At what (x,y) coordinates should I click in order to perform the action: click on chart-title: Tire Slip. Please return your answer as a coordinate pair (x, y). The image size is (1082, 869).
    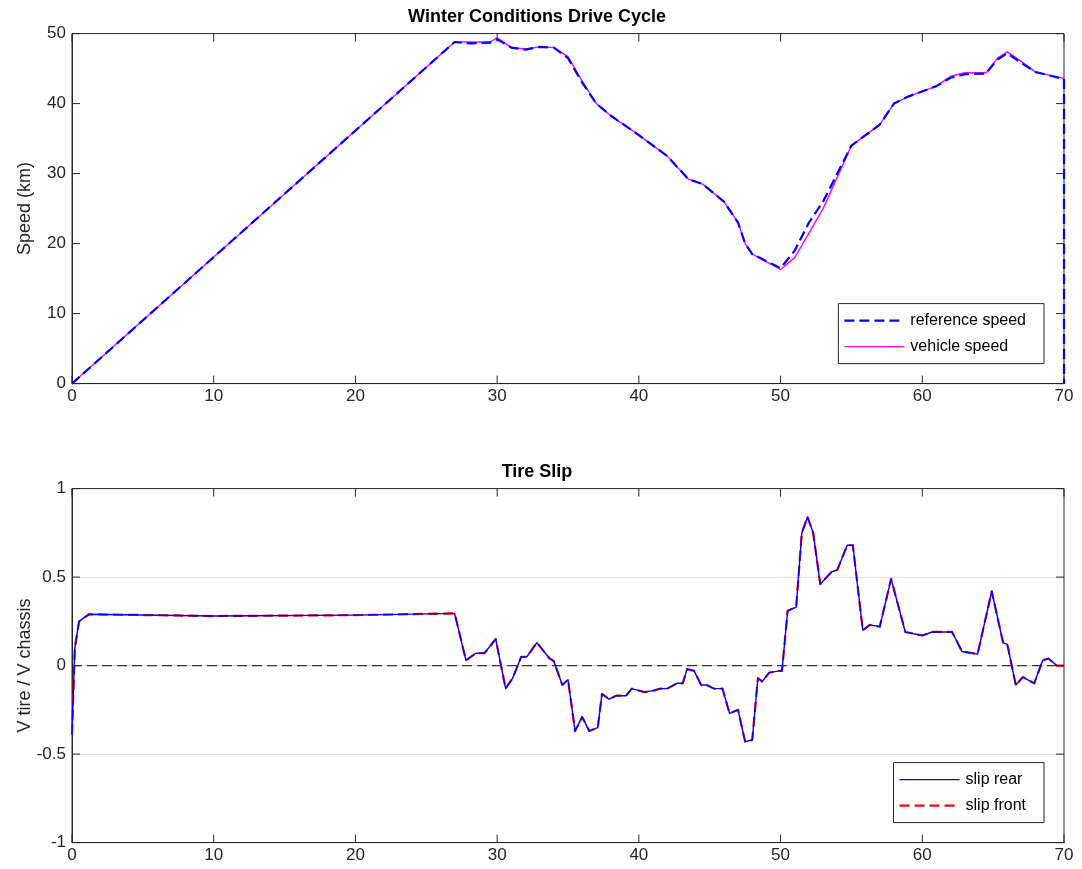
    Looking at the image, I should click on (537, 470).